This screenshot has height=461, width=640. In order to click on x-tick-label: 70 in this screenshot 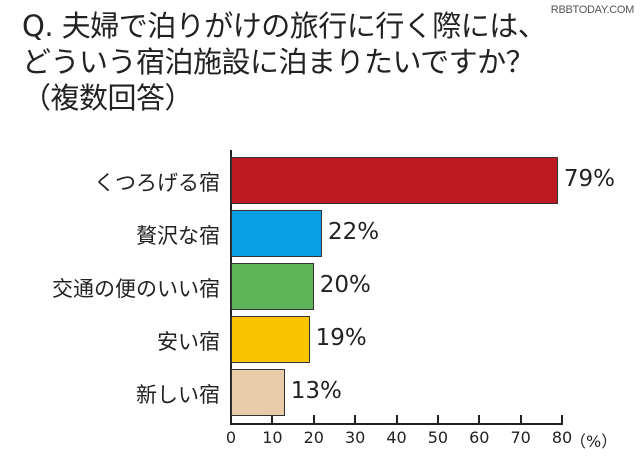, I will do `click(520, 437)`.